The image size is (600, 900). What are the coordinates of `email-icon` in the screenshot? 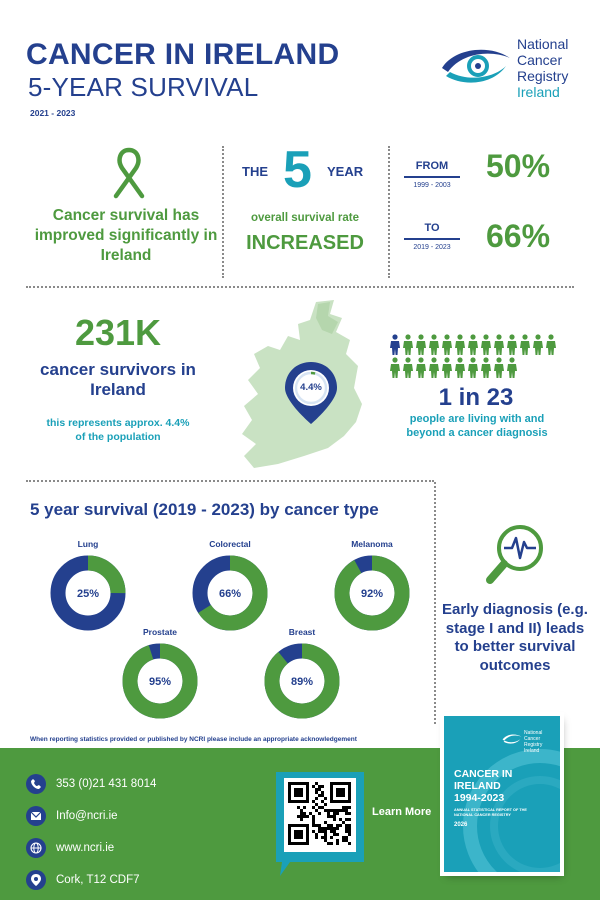 It's located at (36, 816).